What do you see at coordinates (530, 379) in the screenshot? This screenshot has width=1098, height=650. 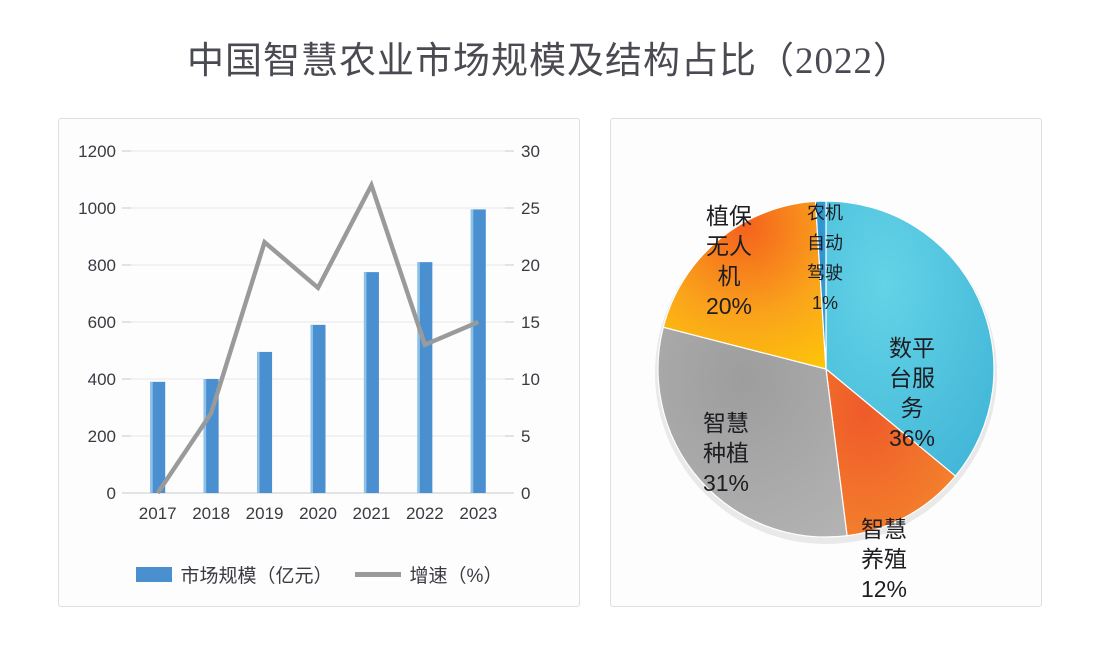 I see `right-axis-tick-label: 10` at bounding box center [530, 379].